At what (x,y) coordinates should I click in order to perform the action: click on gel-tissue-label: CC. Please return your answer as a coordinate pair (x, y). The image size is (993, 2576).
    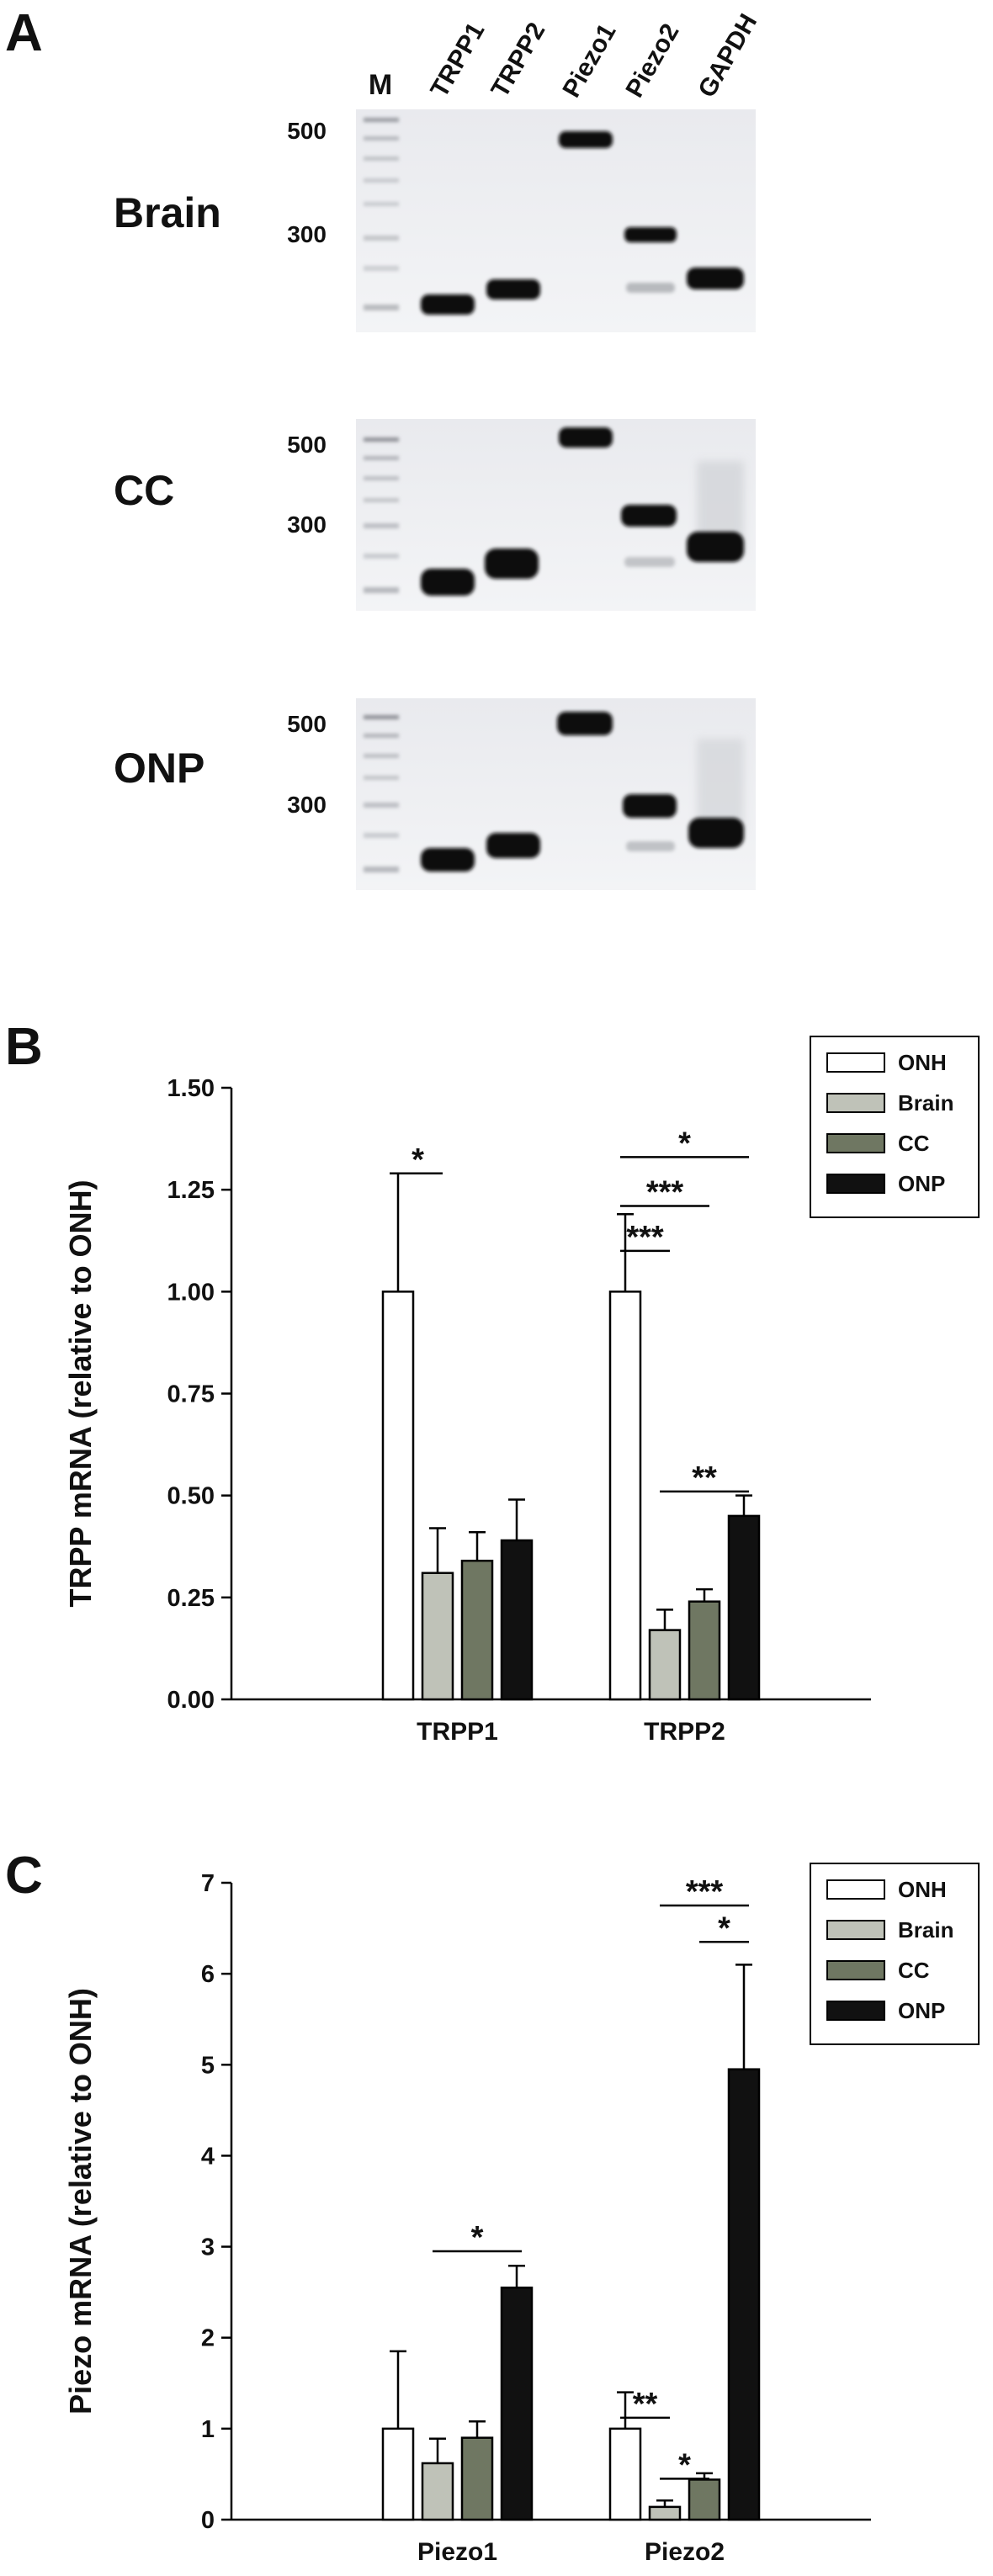
    Looking at the image, I should click on (144, 490).